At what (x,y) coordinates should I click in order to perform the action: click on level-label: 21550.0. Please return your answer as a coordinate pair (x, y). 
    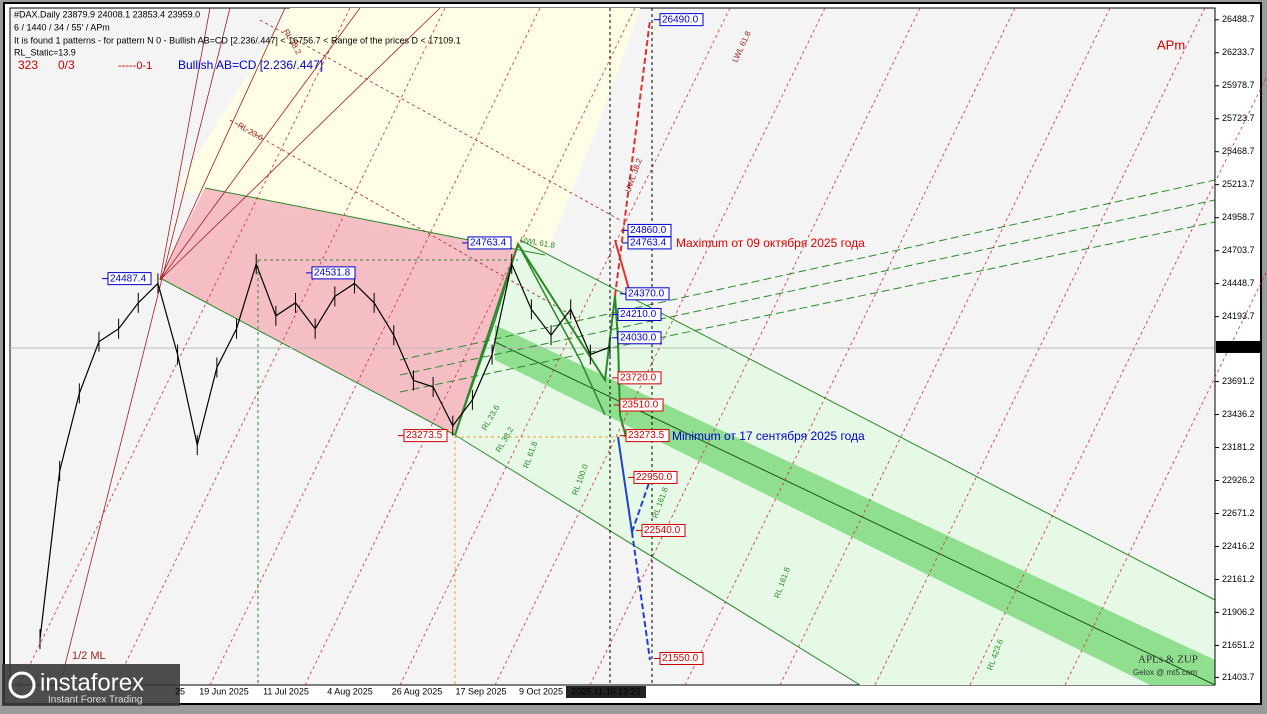
    Looking at the image, I should click on (680, 658).